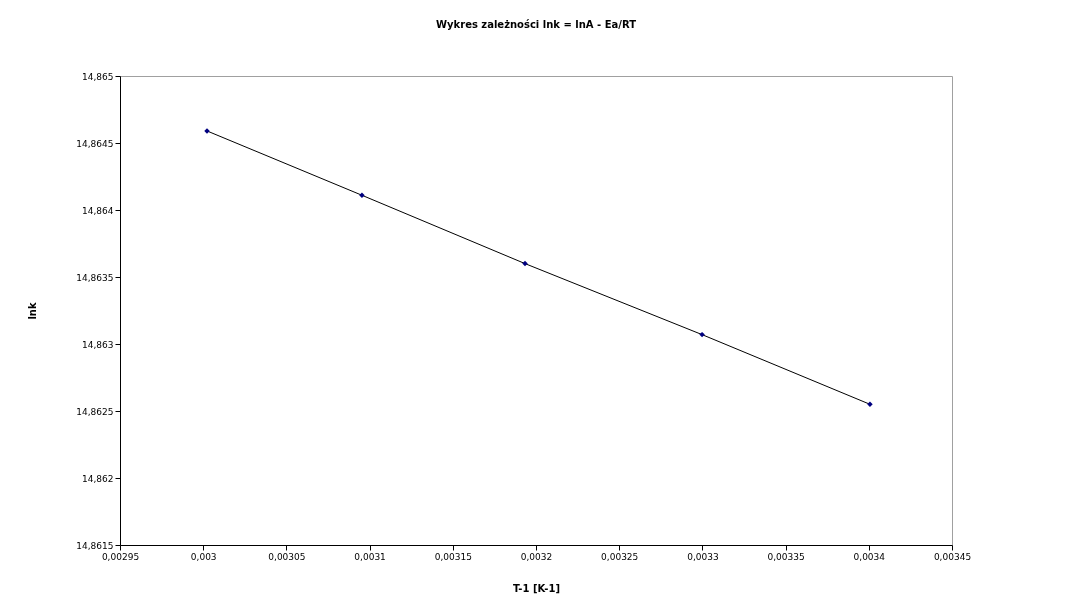 Image resolution: width=1072 pixels, height=613 pixels. What do you see at coordinates (453, 556) in the screenshot?
I see `x-tick-label: 0,00315` at bounding box center [453, 556].